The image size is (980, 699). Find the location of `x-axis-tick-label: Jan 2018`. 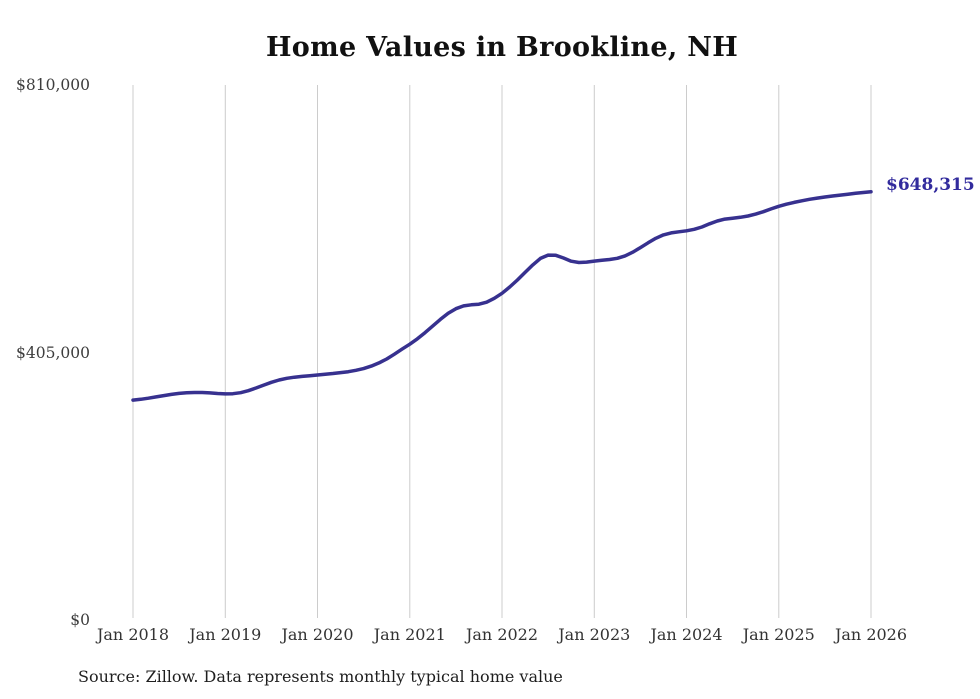

x-axis-tick-label: Jan 2018 is located at coordinates (133, 634).